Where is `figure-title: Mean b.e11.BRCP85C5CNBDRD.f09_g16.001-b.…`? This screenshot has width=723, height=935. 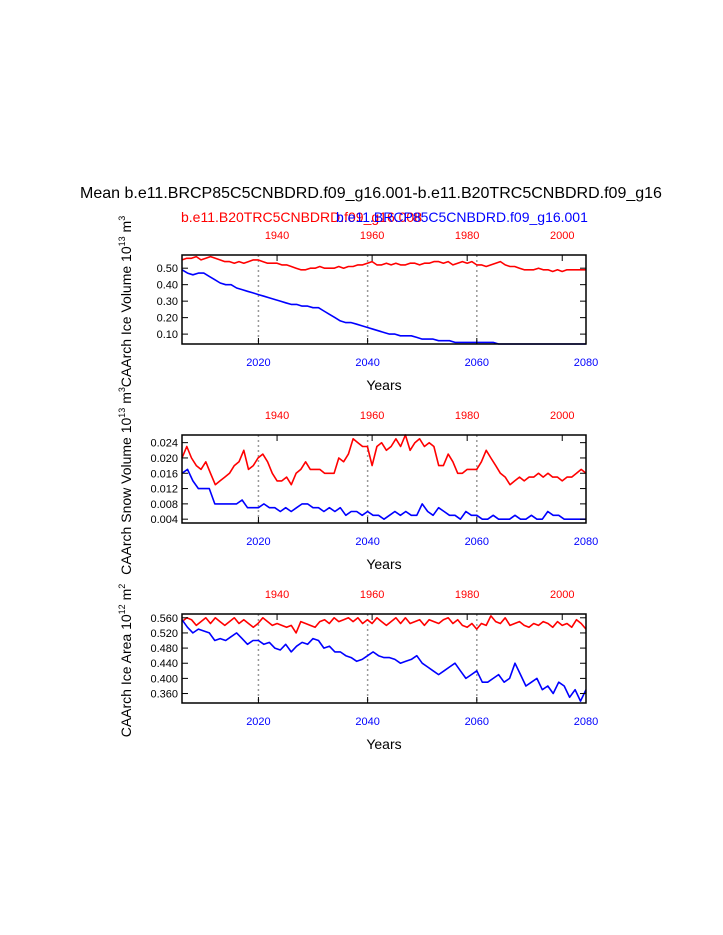
figure-title: Mean b.e11.BRCP85C5CNBDRD.f09_g16.001-b.… is located at coordinates (371, 193).